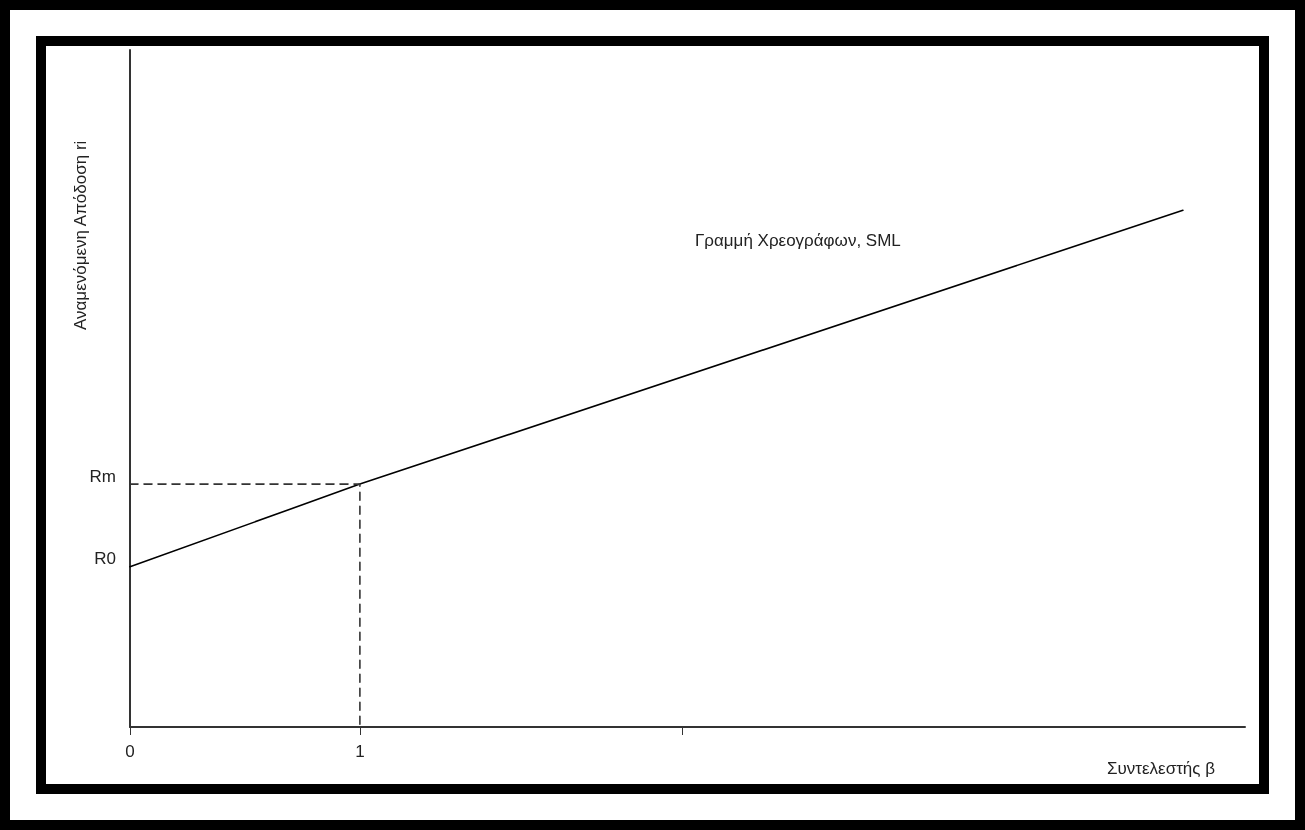  I want to click on x-tick-label: 0, so click(130, 751).